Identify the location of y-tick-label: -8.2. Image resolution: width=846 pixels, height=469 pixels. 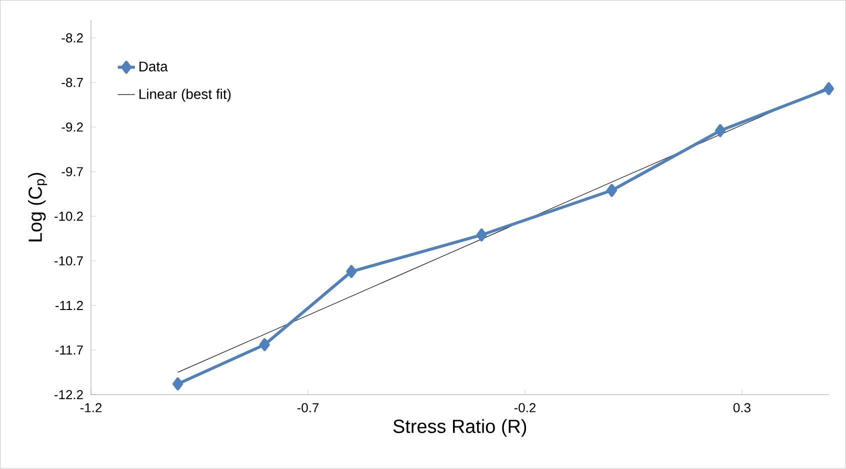
(72, 38).